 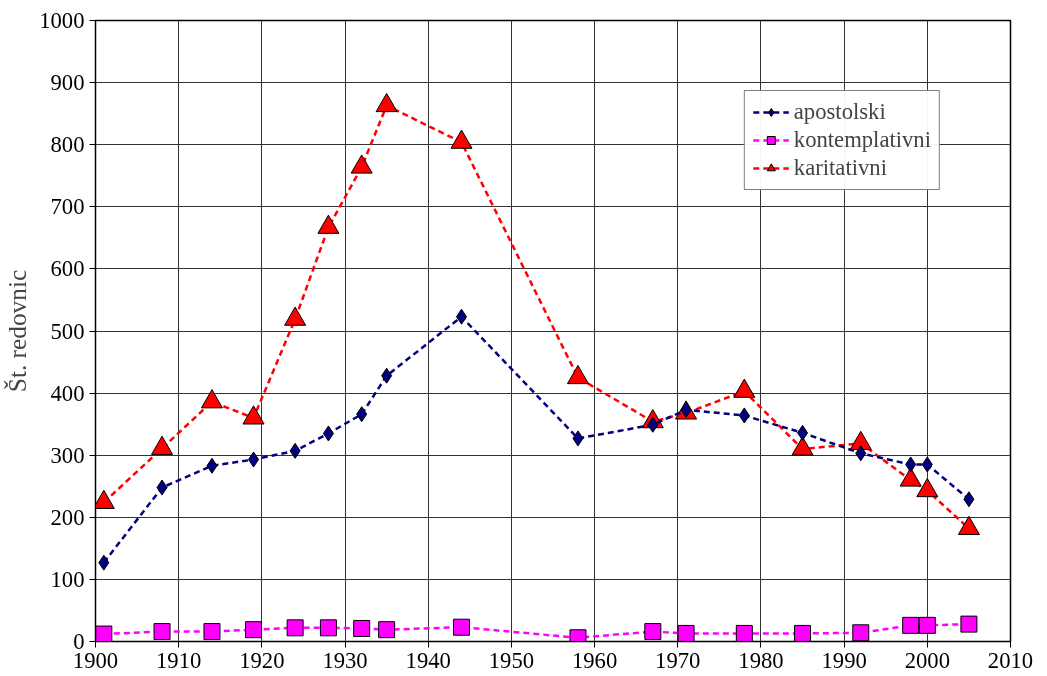 I want to click on legend-label: karitativni, so click(x=840, y=168).